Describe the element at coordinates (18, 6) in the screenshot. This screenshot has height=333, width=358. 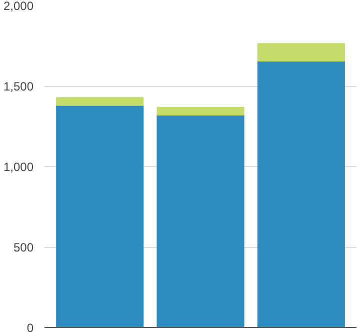
I see `y-tick-label: 2,000` at that location.